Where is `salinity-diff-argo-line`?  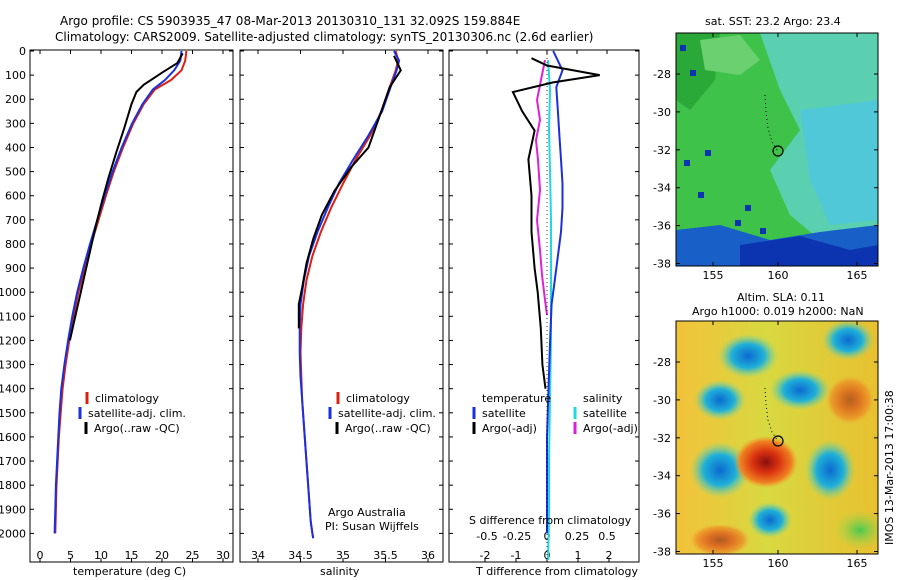 salinity-diff-argo-line is located at coordinates (541, 187).